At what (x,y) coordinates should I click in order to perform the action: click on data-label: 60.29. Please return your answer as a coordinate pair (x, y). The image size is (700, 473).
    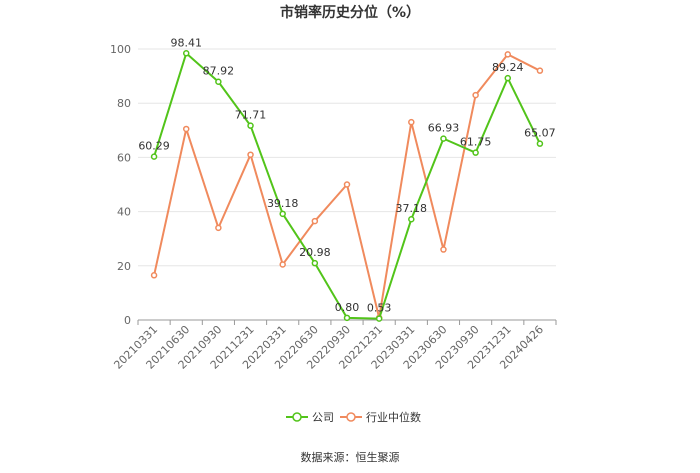
    Looking at the image, I should click on (154, 146).